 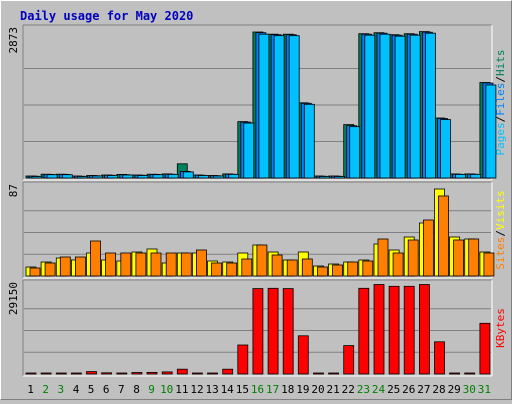 I want to click on x-tick-label-day-4: 4, so click(x=76, y=389).